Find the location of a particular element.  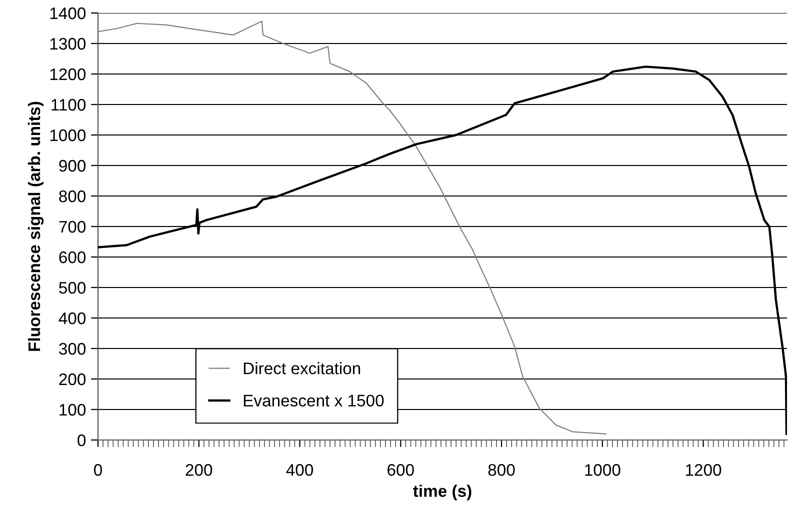

y-tick-label: 1400 is located at coordinates (68, 13).